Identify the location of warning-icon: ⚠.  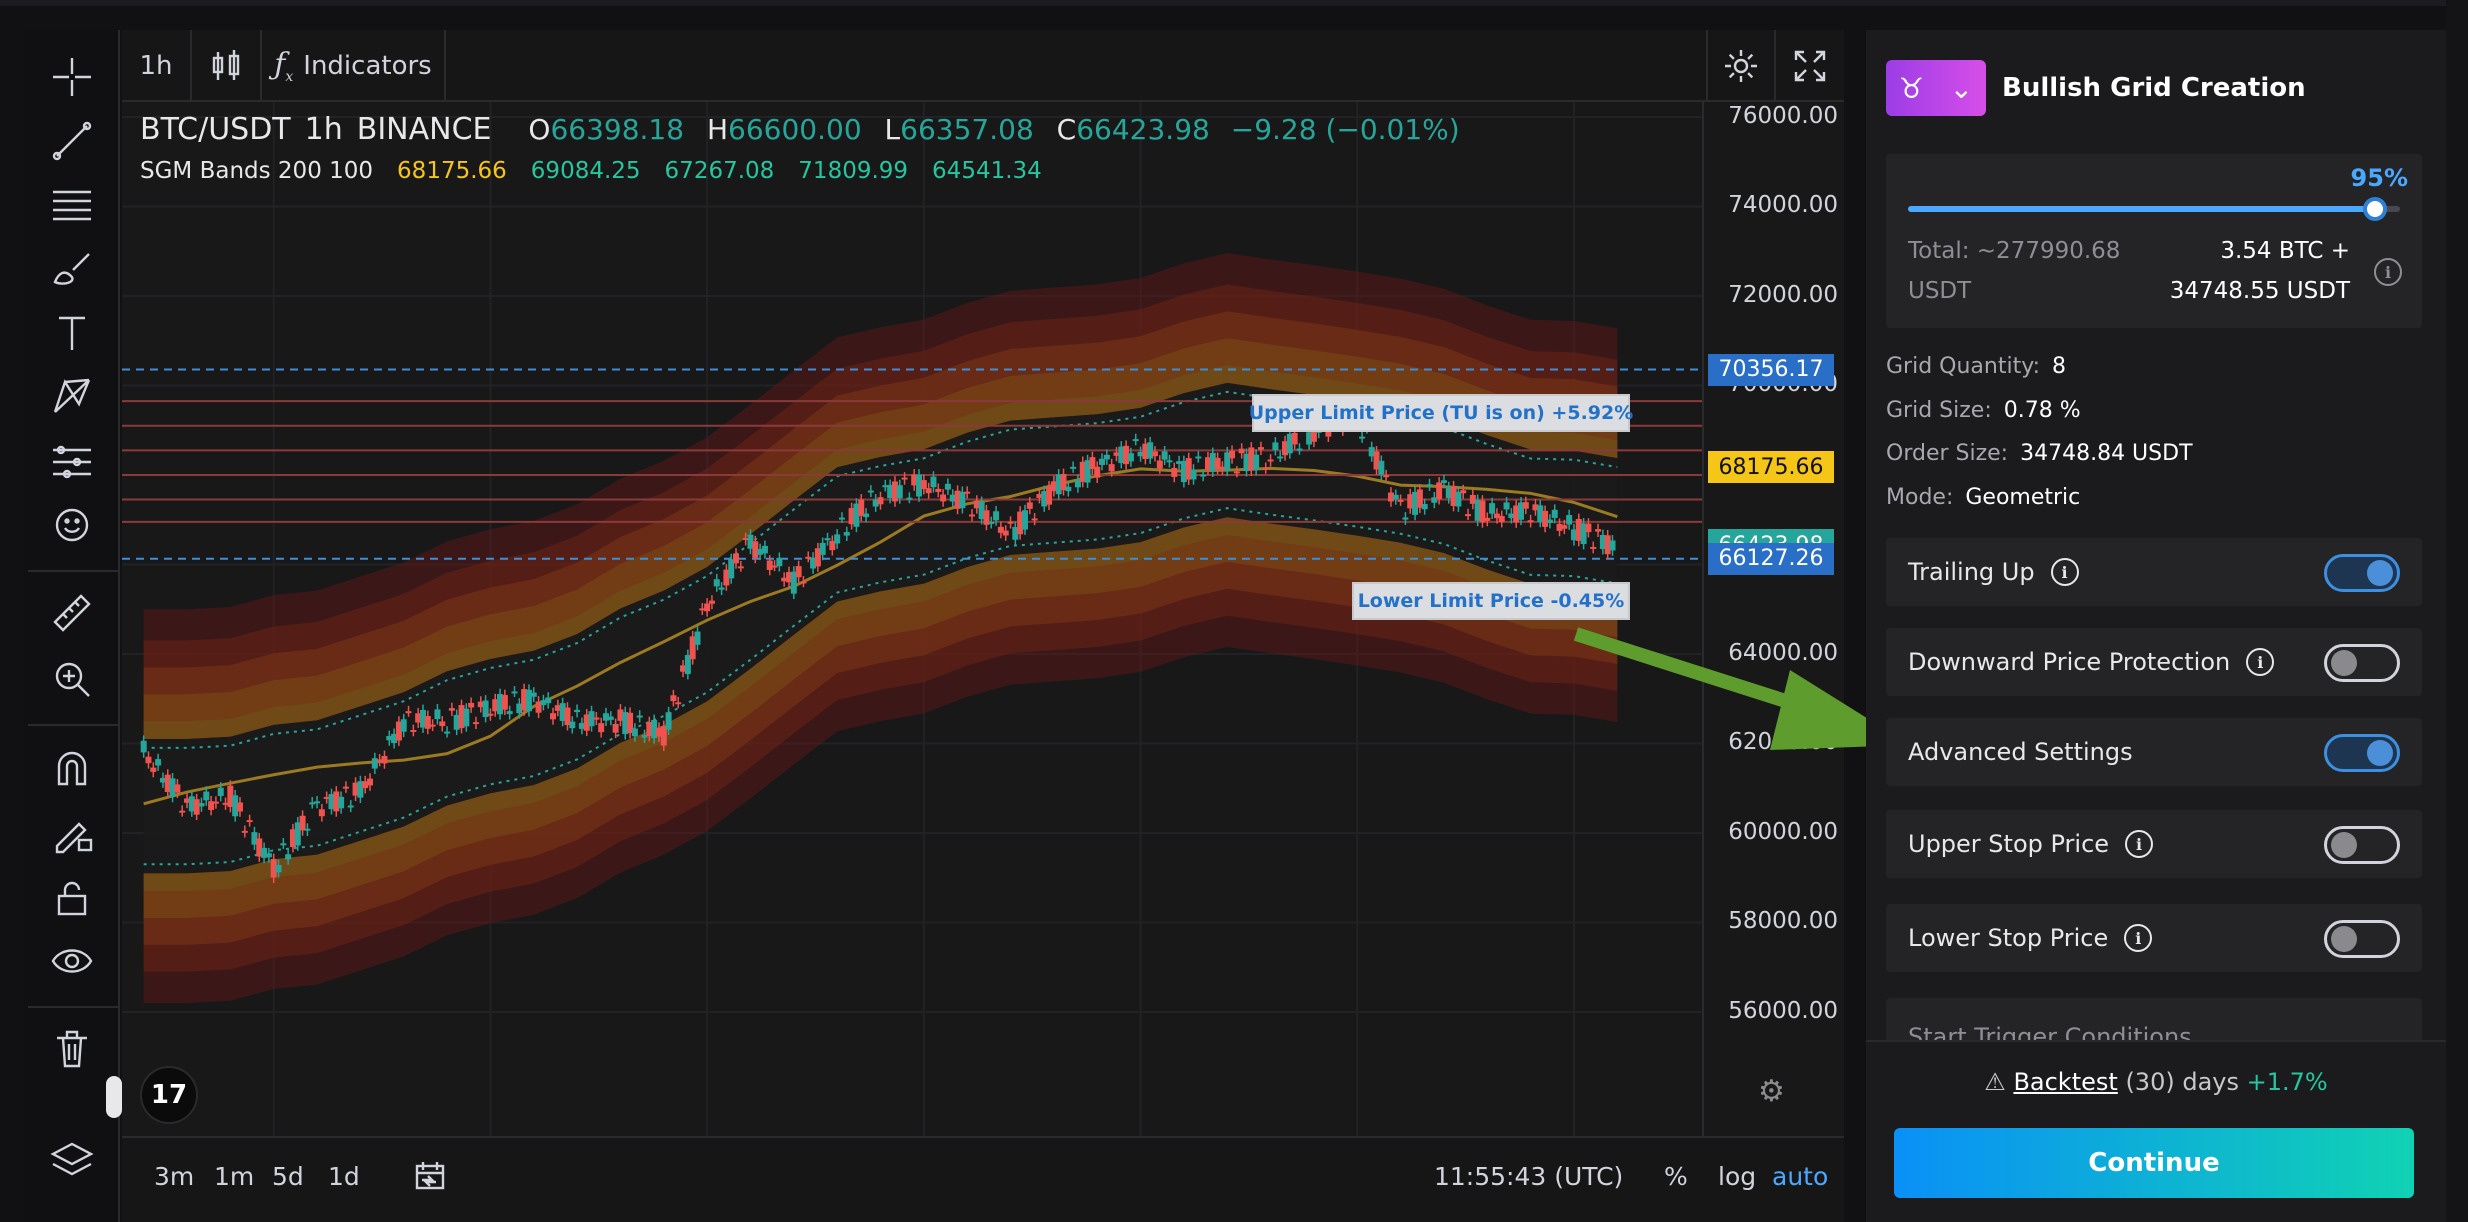
(1995, 1082).